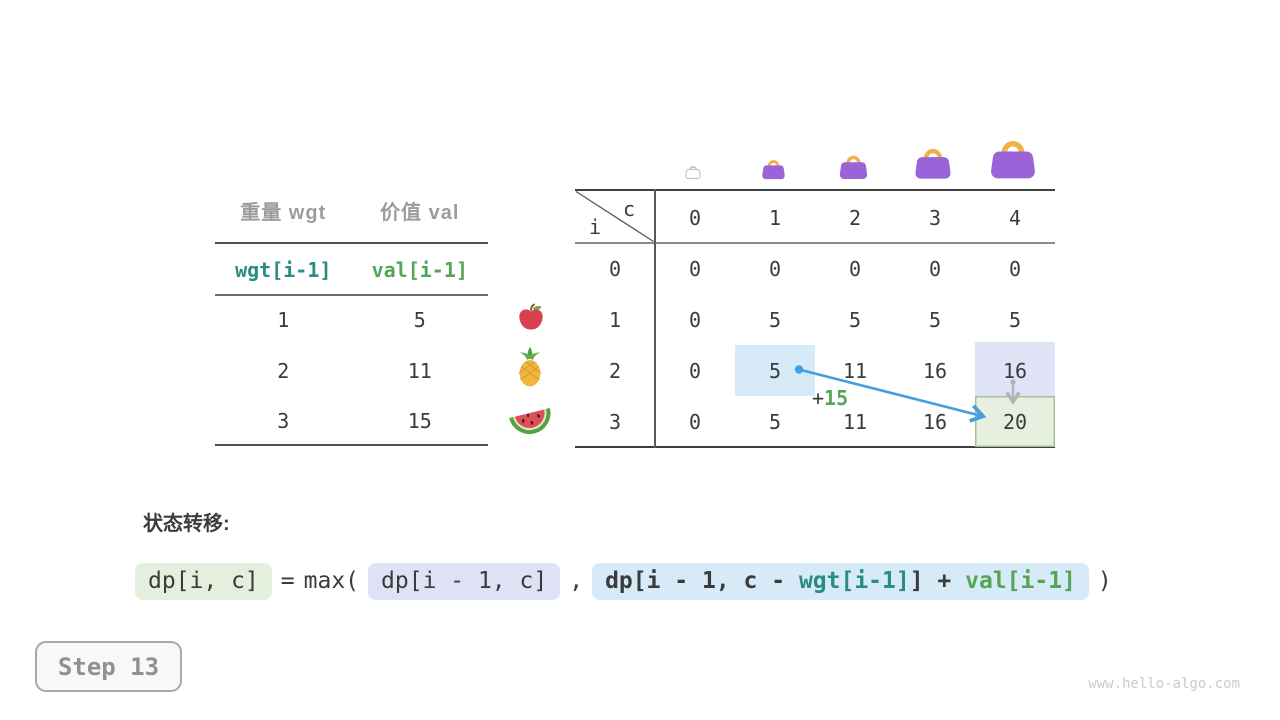 This screenshot has height=720, width=1280. Describe the element at coordinates (935, 218) in the screenshot. I see `dp-col-header: 3` at that location.